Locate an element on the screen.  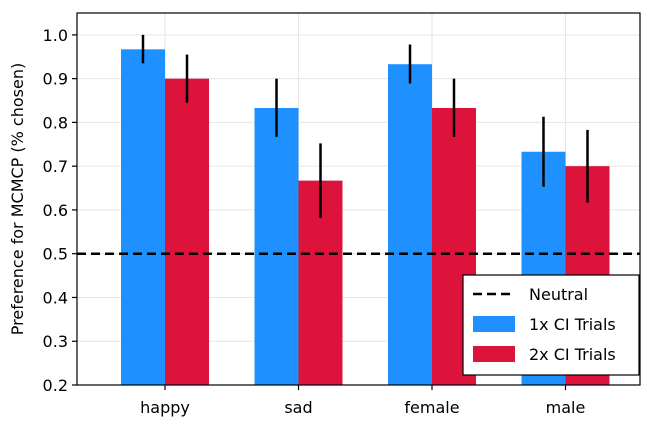
bar-series-1-happy is located at coordinates (143, 217).